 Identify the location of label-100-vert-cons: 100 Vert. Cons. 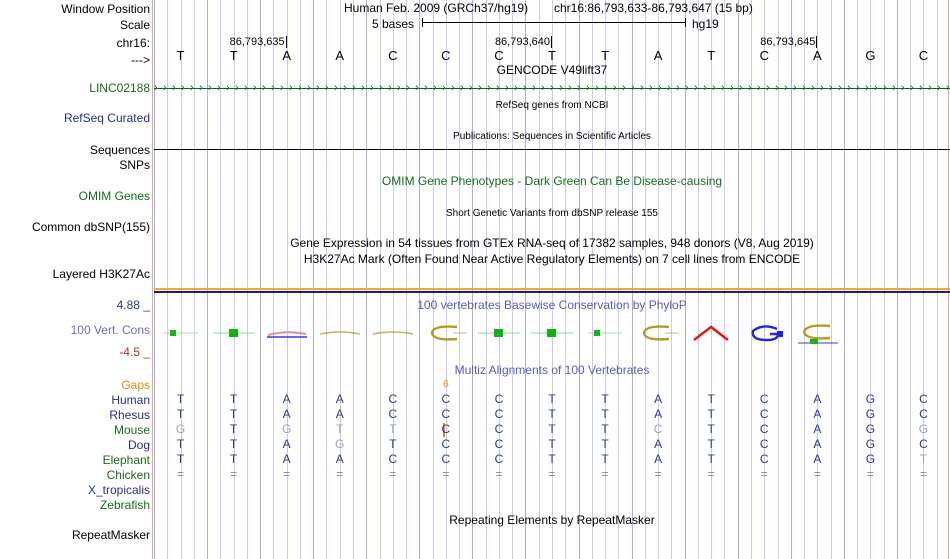
(110, 330).